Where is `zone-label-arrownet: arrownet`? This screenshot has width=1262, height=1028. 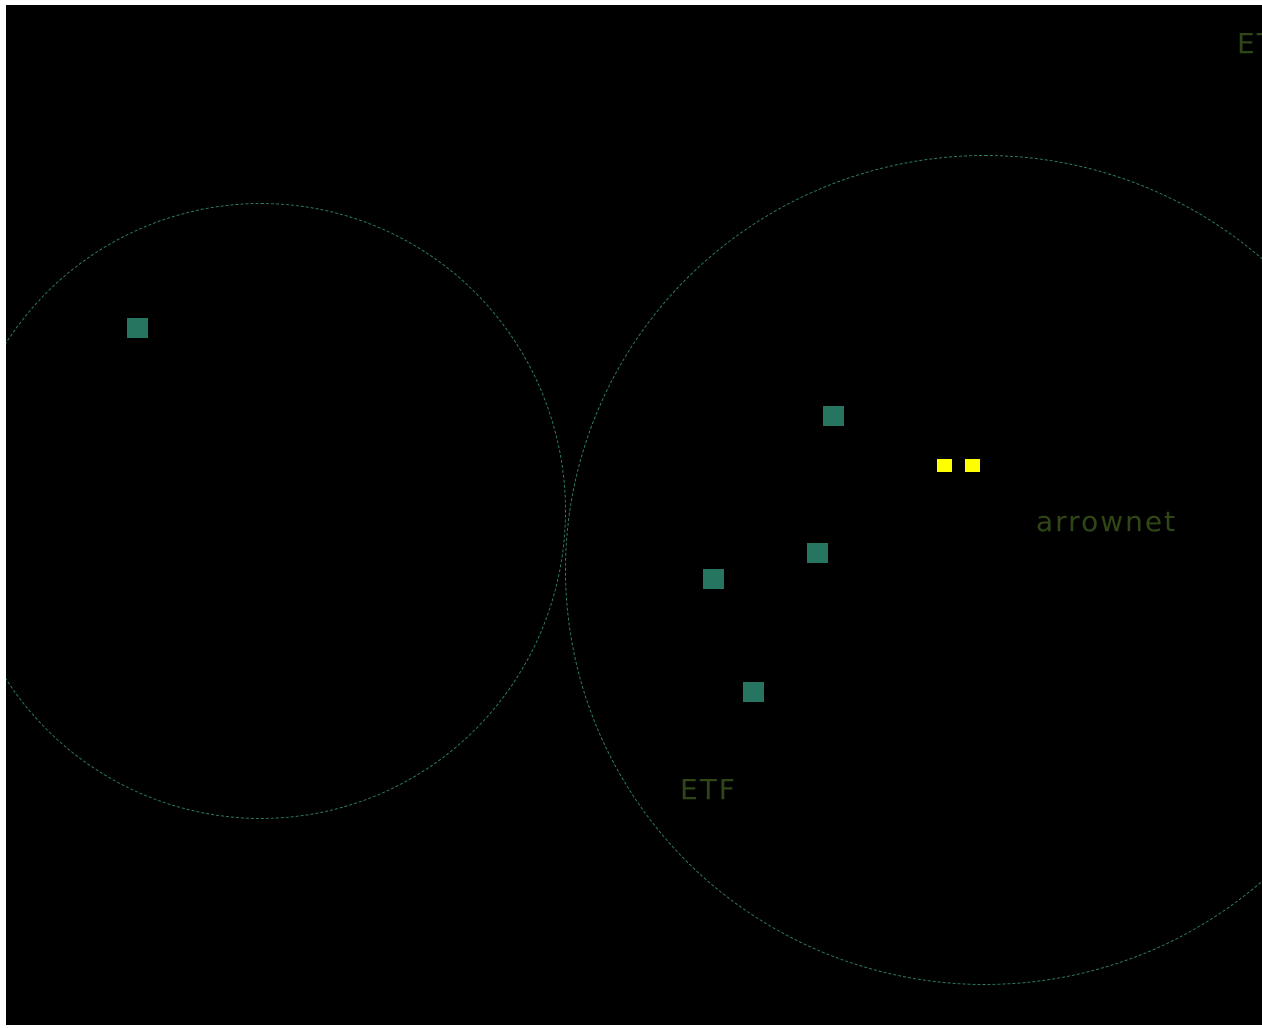 zone-label-arrownet: arrownet is located at coordinates (1107, 521).